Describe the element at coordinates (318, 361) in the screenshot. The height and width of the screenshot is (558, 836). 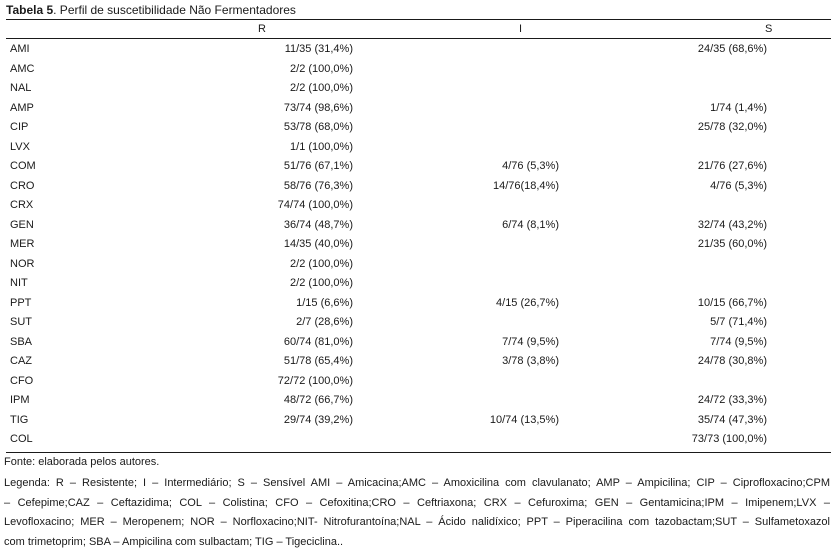
I see `resistant-cell: 51/78 (65,4%)` at that location.